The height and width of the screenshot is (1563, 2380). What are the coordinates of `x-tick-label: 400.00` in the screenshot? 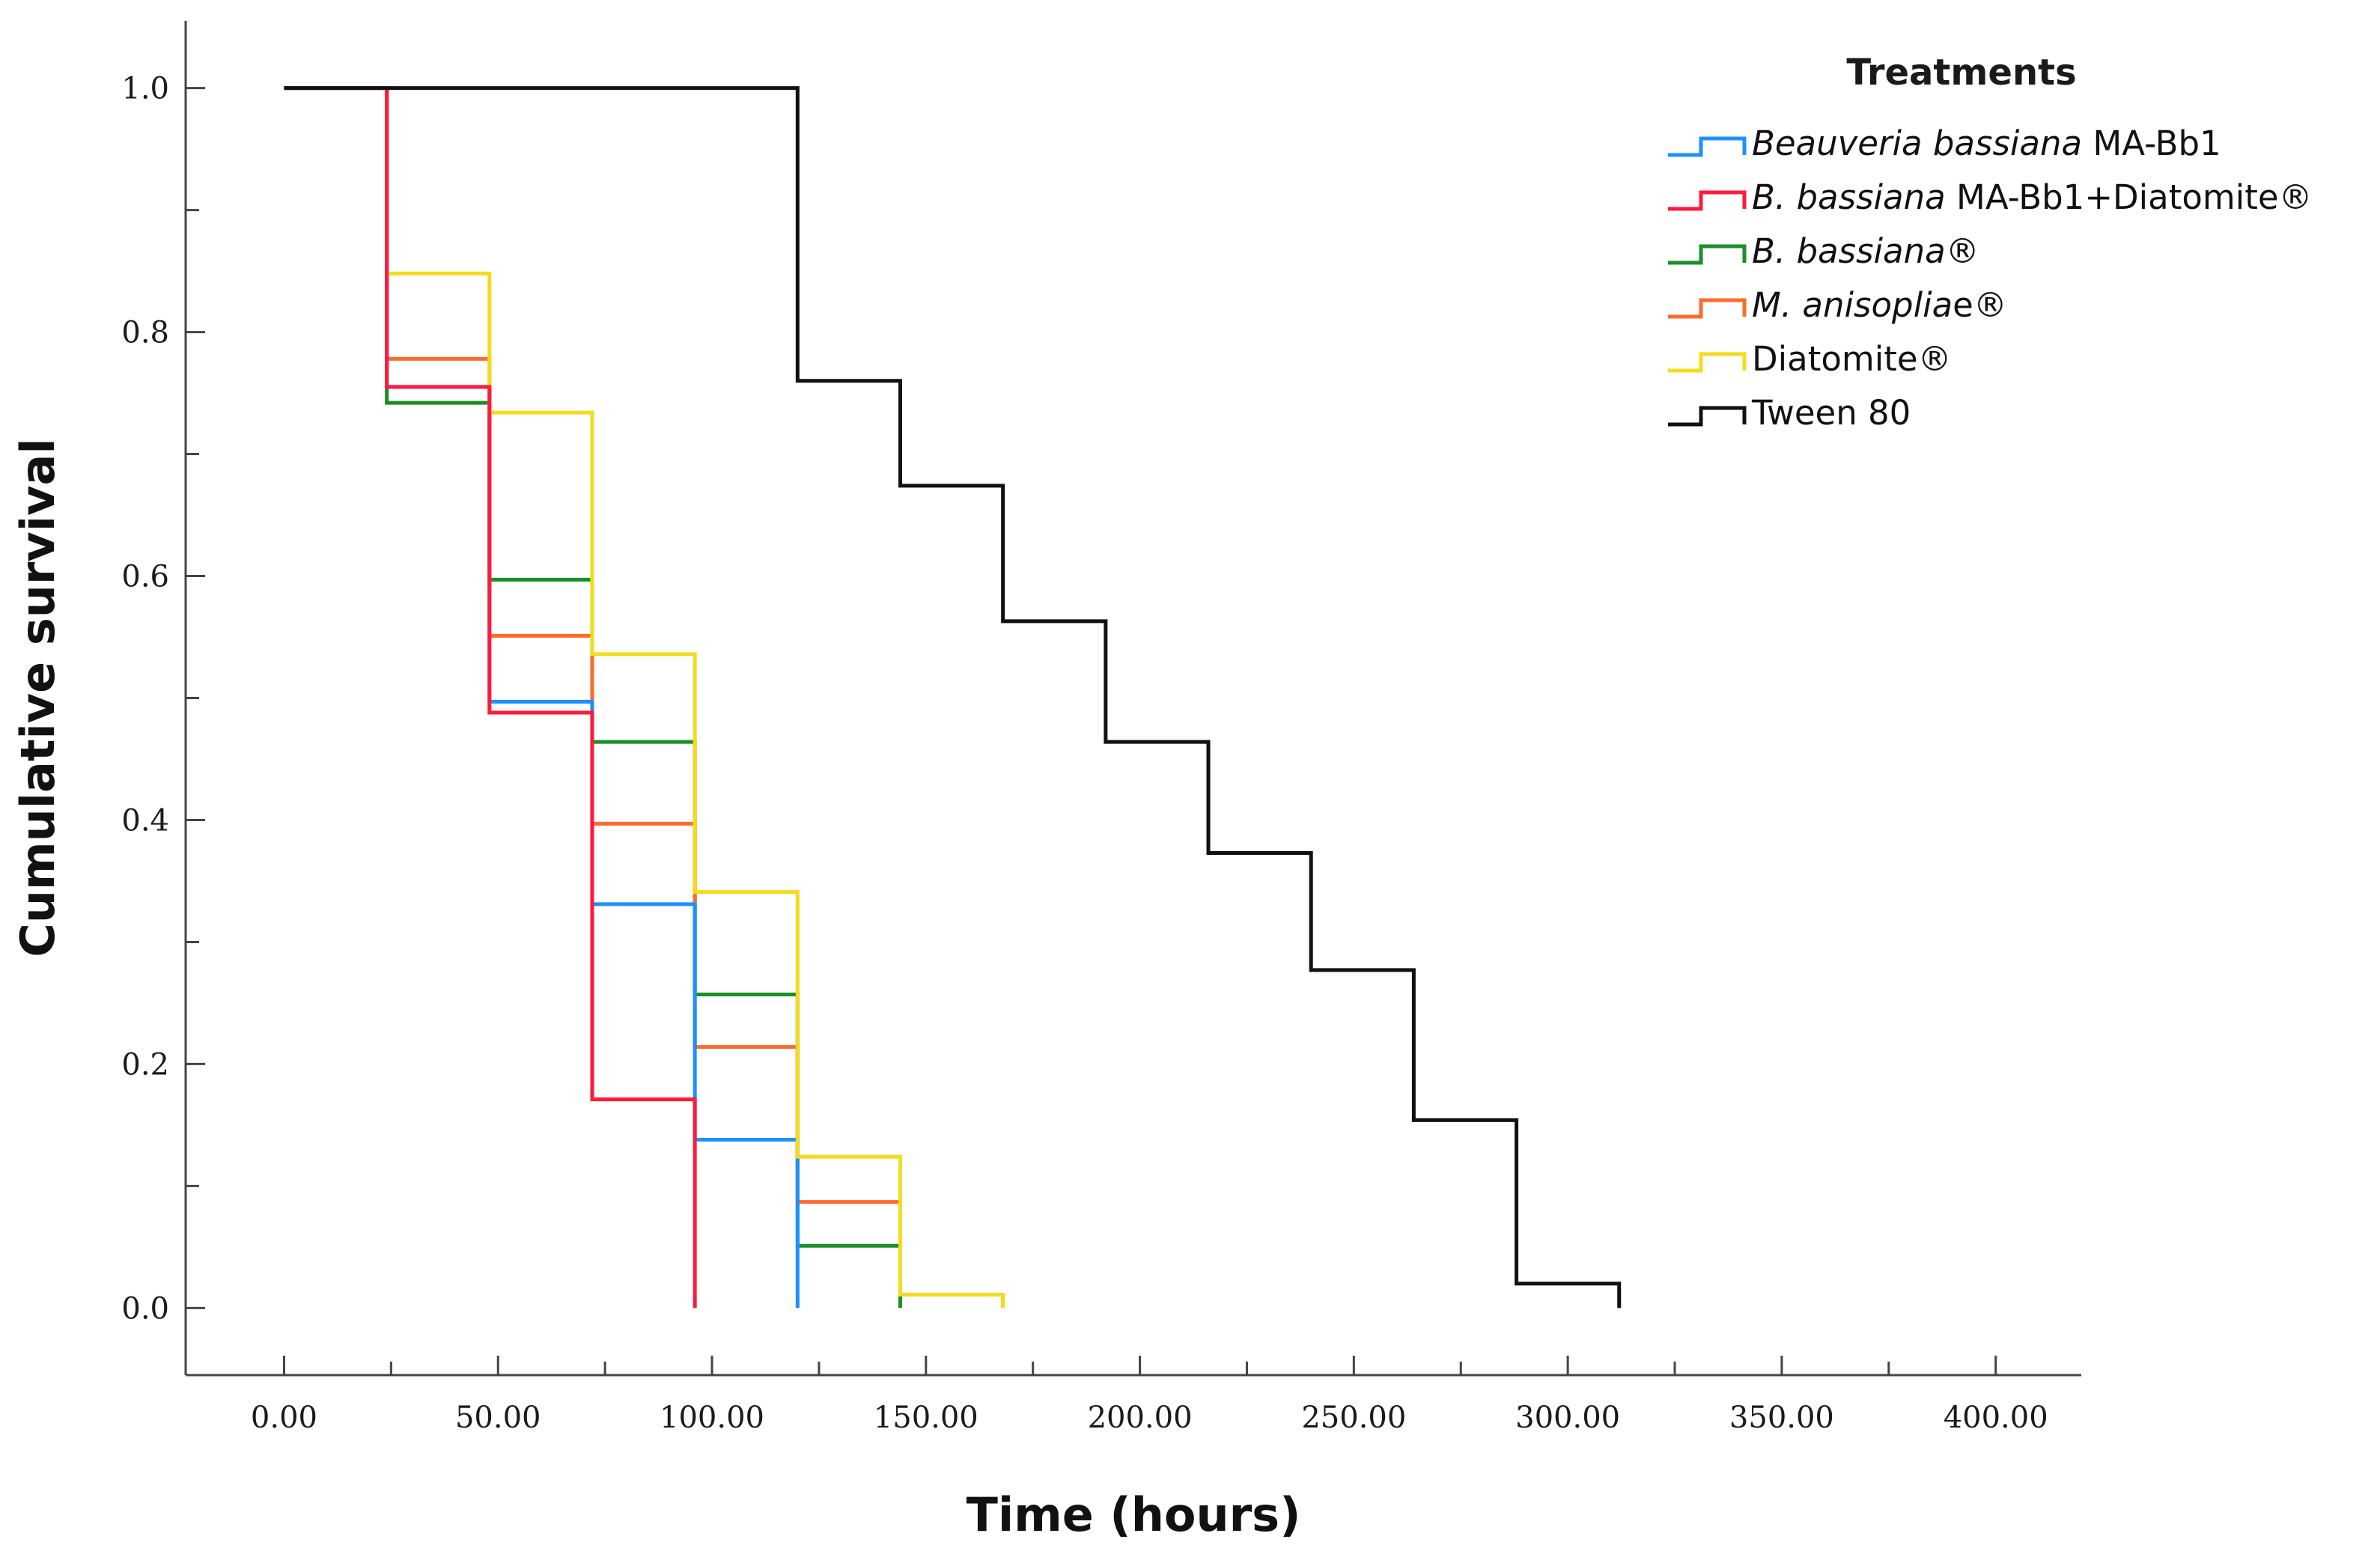 It's located at (1996, 1418).